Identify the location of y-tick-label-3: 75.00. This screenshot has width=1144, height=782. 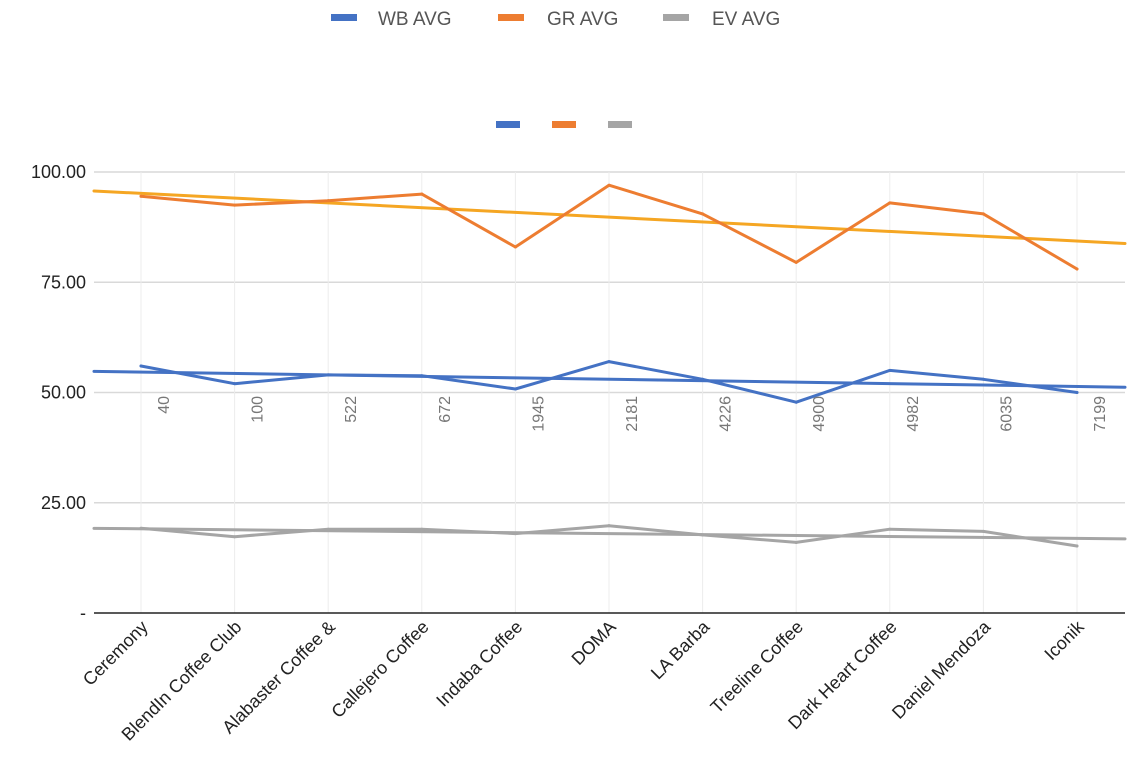
(63, 282).